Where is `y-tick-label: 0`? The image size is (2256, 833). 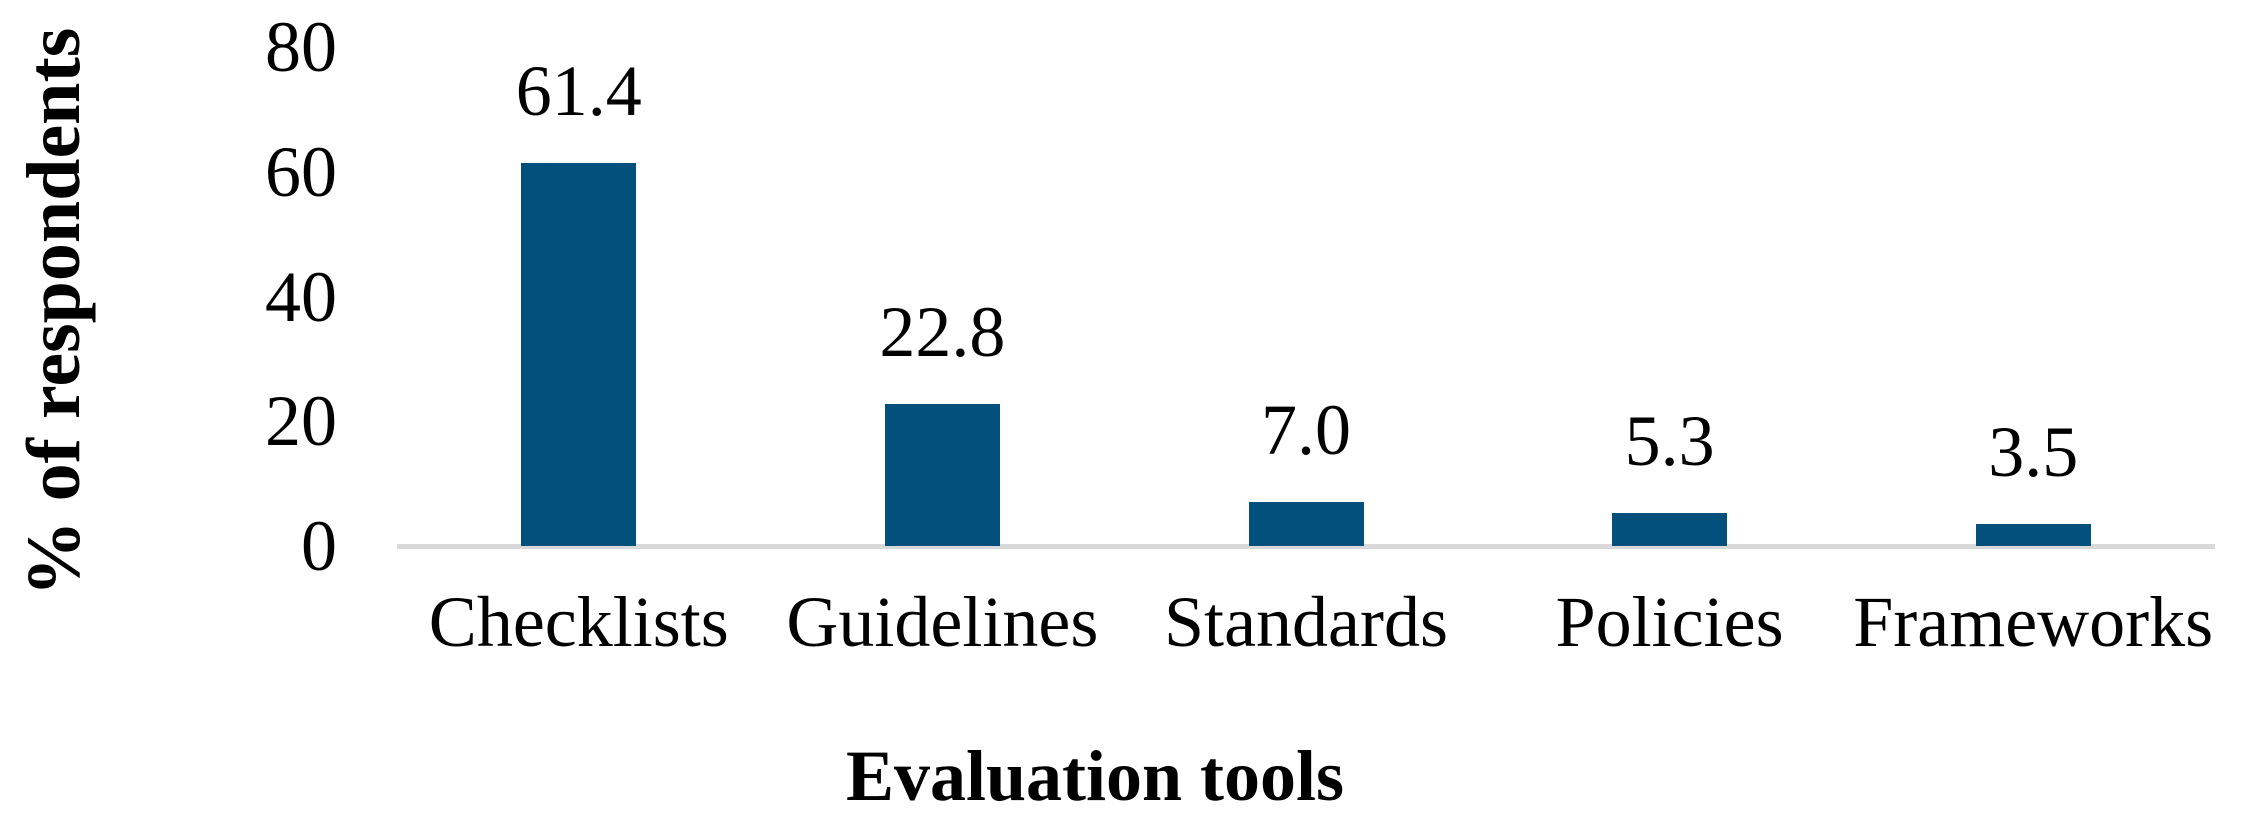
y-tick-label: 0 is located at coordinates (319, 546).